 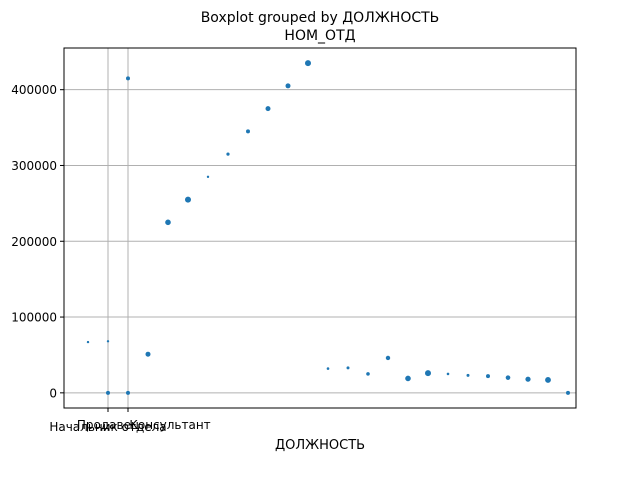 I want to click on y-axis: 0 100000 200000 300000 400000, so click(x=37, y=241).